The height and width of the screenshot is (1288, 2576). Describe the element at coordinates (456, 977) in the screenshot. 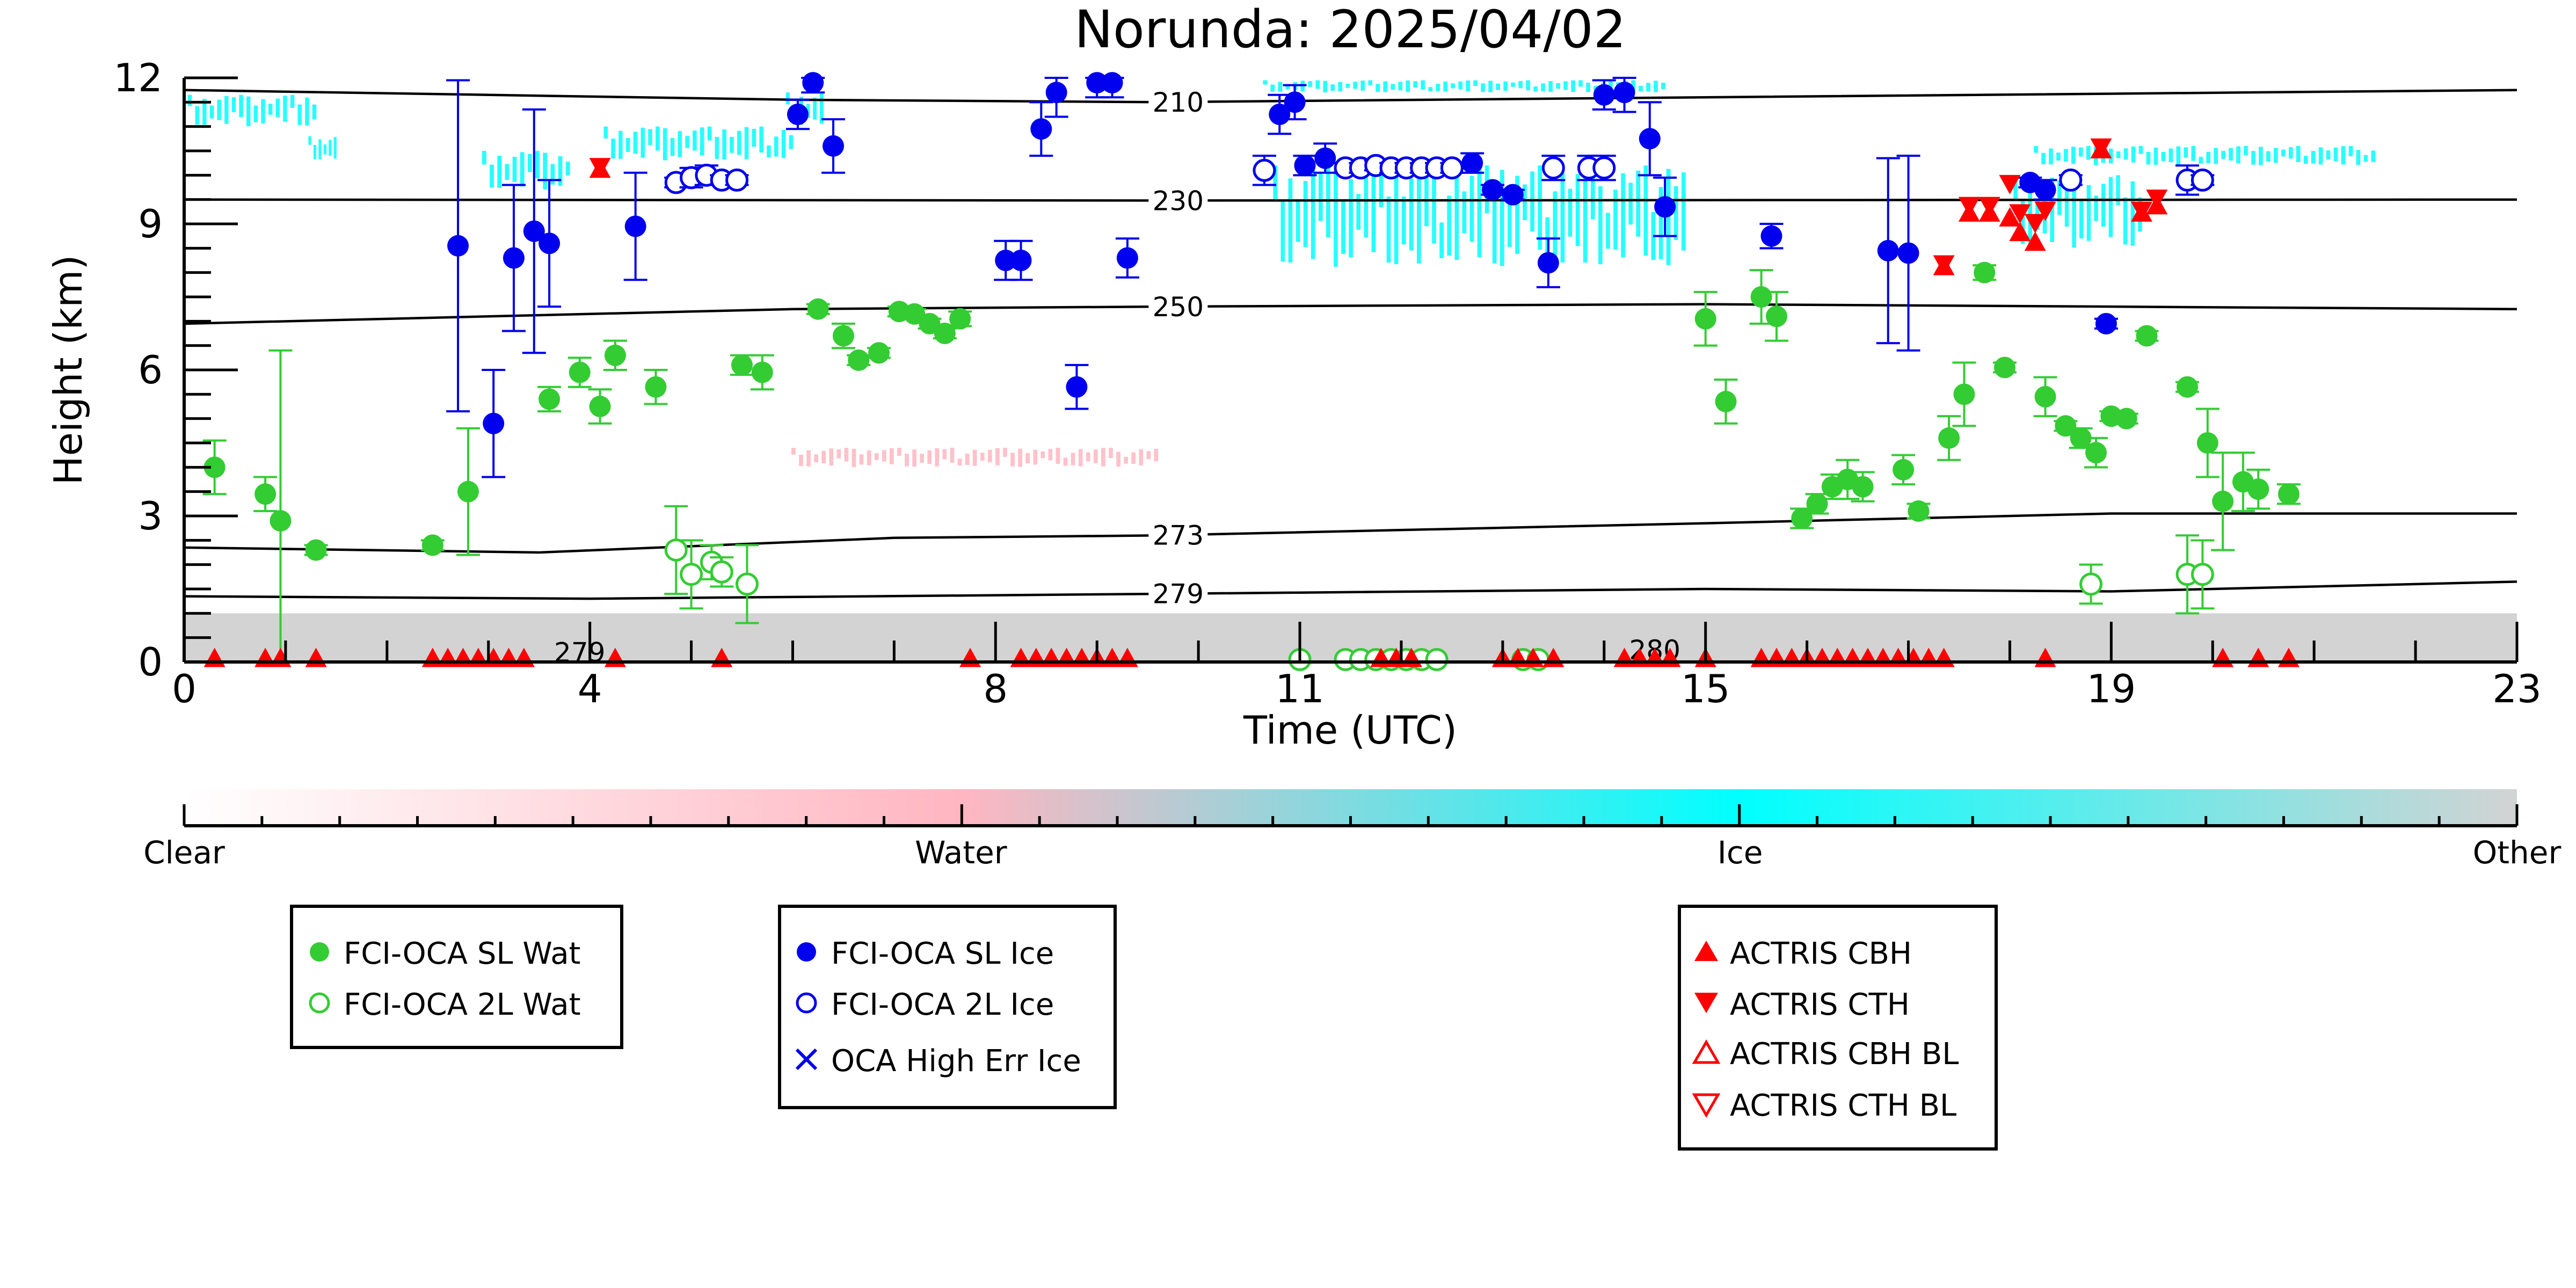

I see `legend-water-frame` at that location.